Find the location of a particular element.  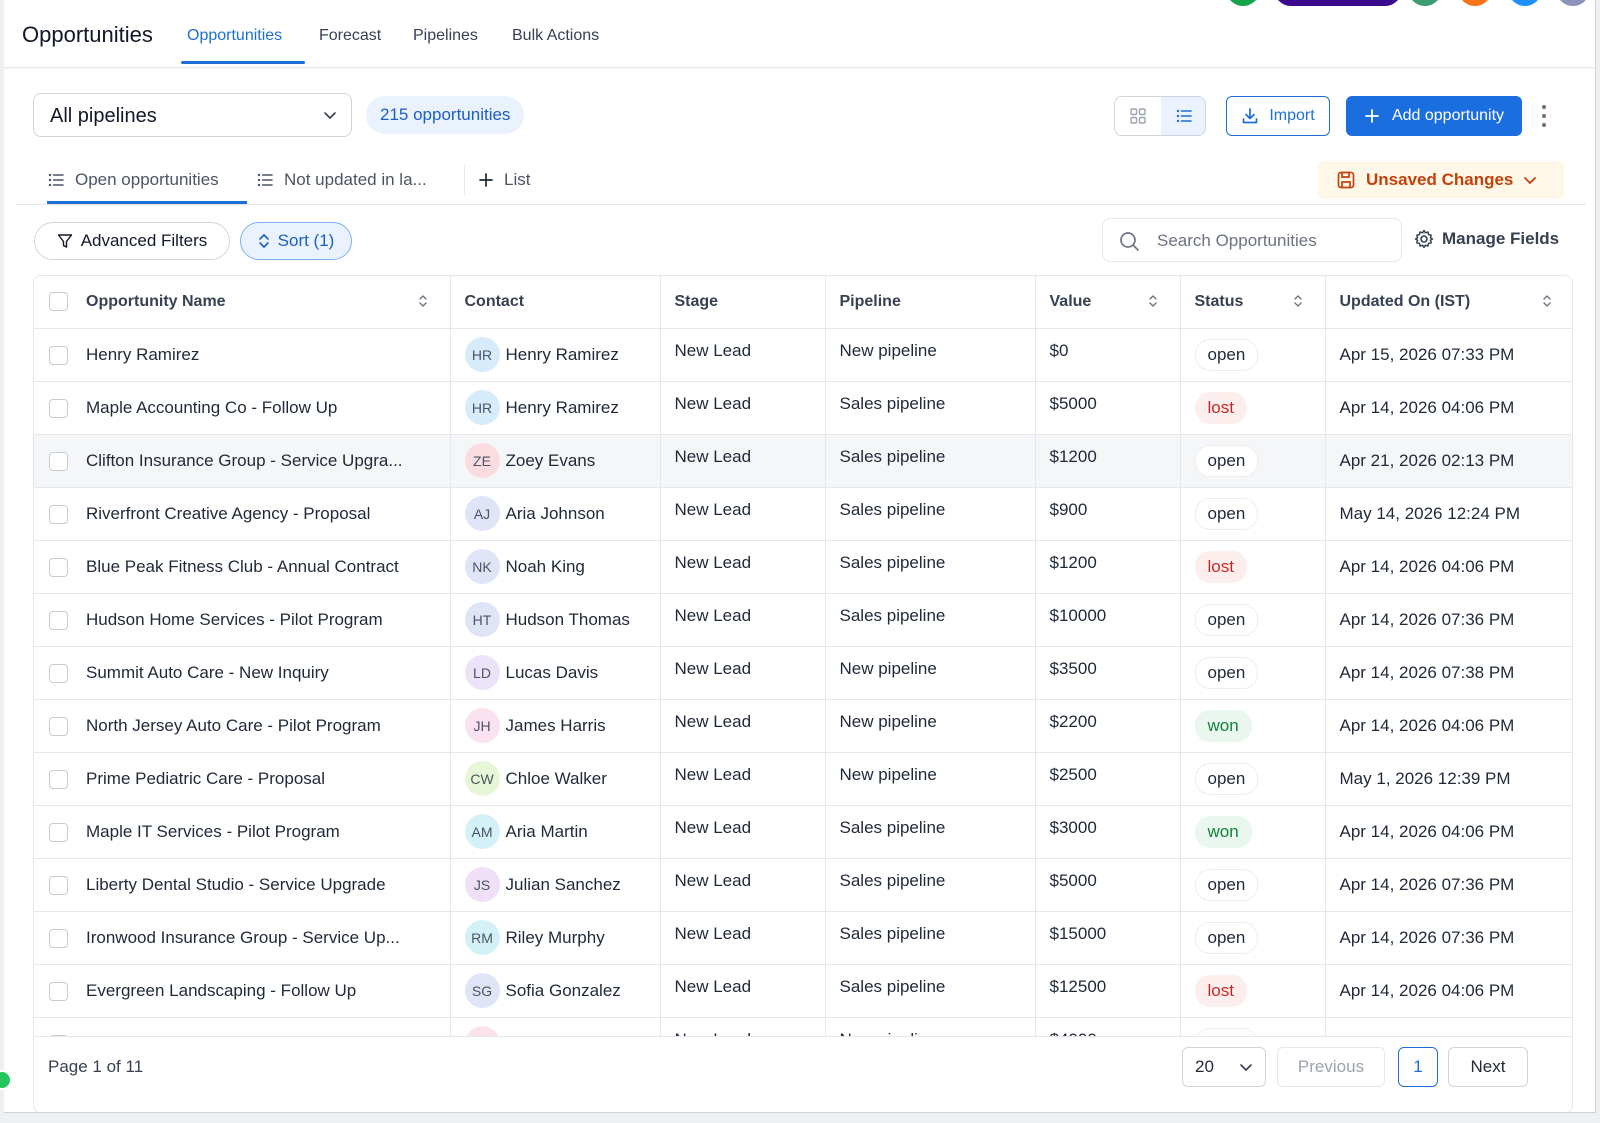

tab-opportunities: Opportunities is located at coordinates (235, 35).